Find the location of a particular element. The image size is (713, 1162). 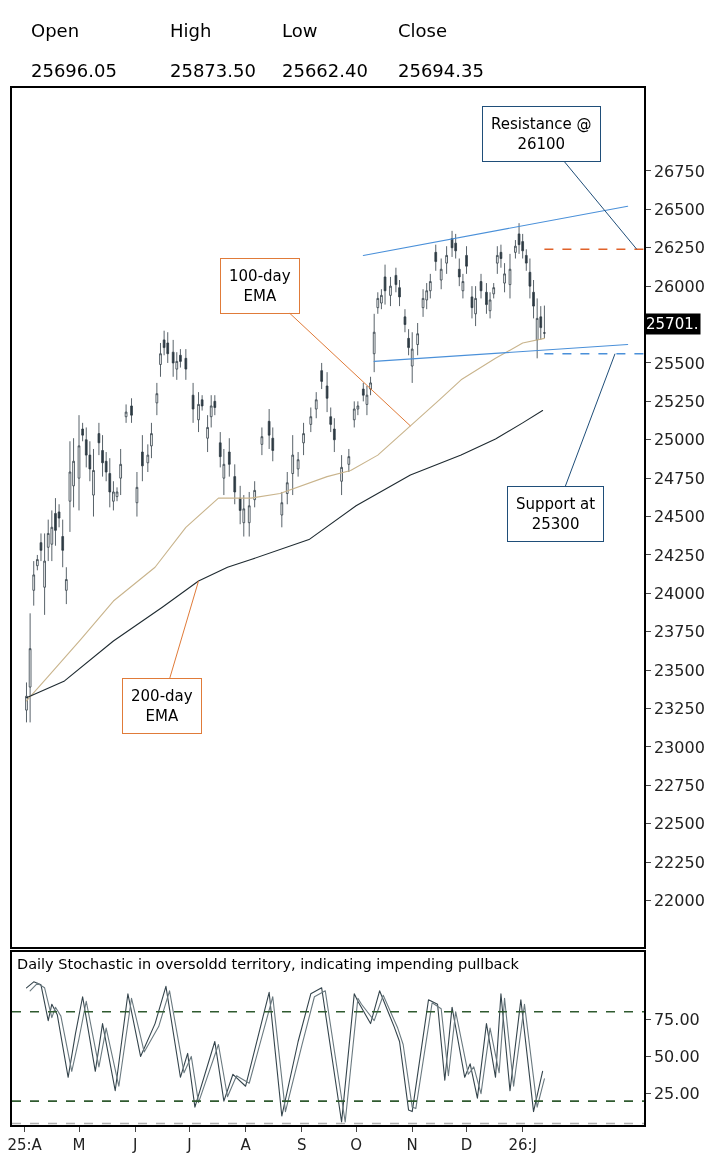

y-tick-label: 26750 is located at coordinates (679, 171).